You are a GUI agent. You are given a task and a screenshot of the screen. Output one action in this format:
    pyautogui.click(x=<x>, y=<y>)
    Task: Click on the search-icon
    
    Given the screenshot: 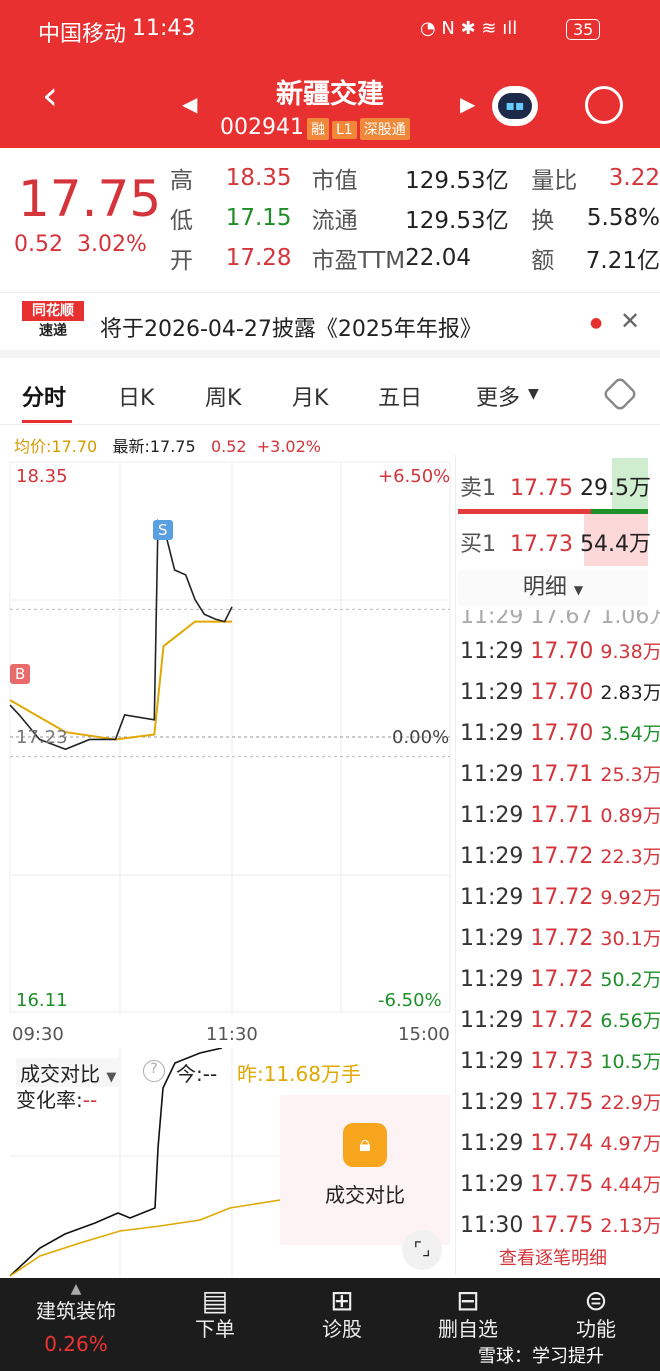 What is the action you would take?
    pyautogui.click(x=604, y=105)
    